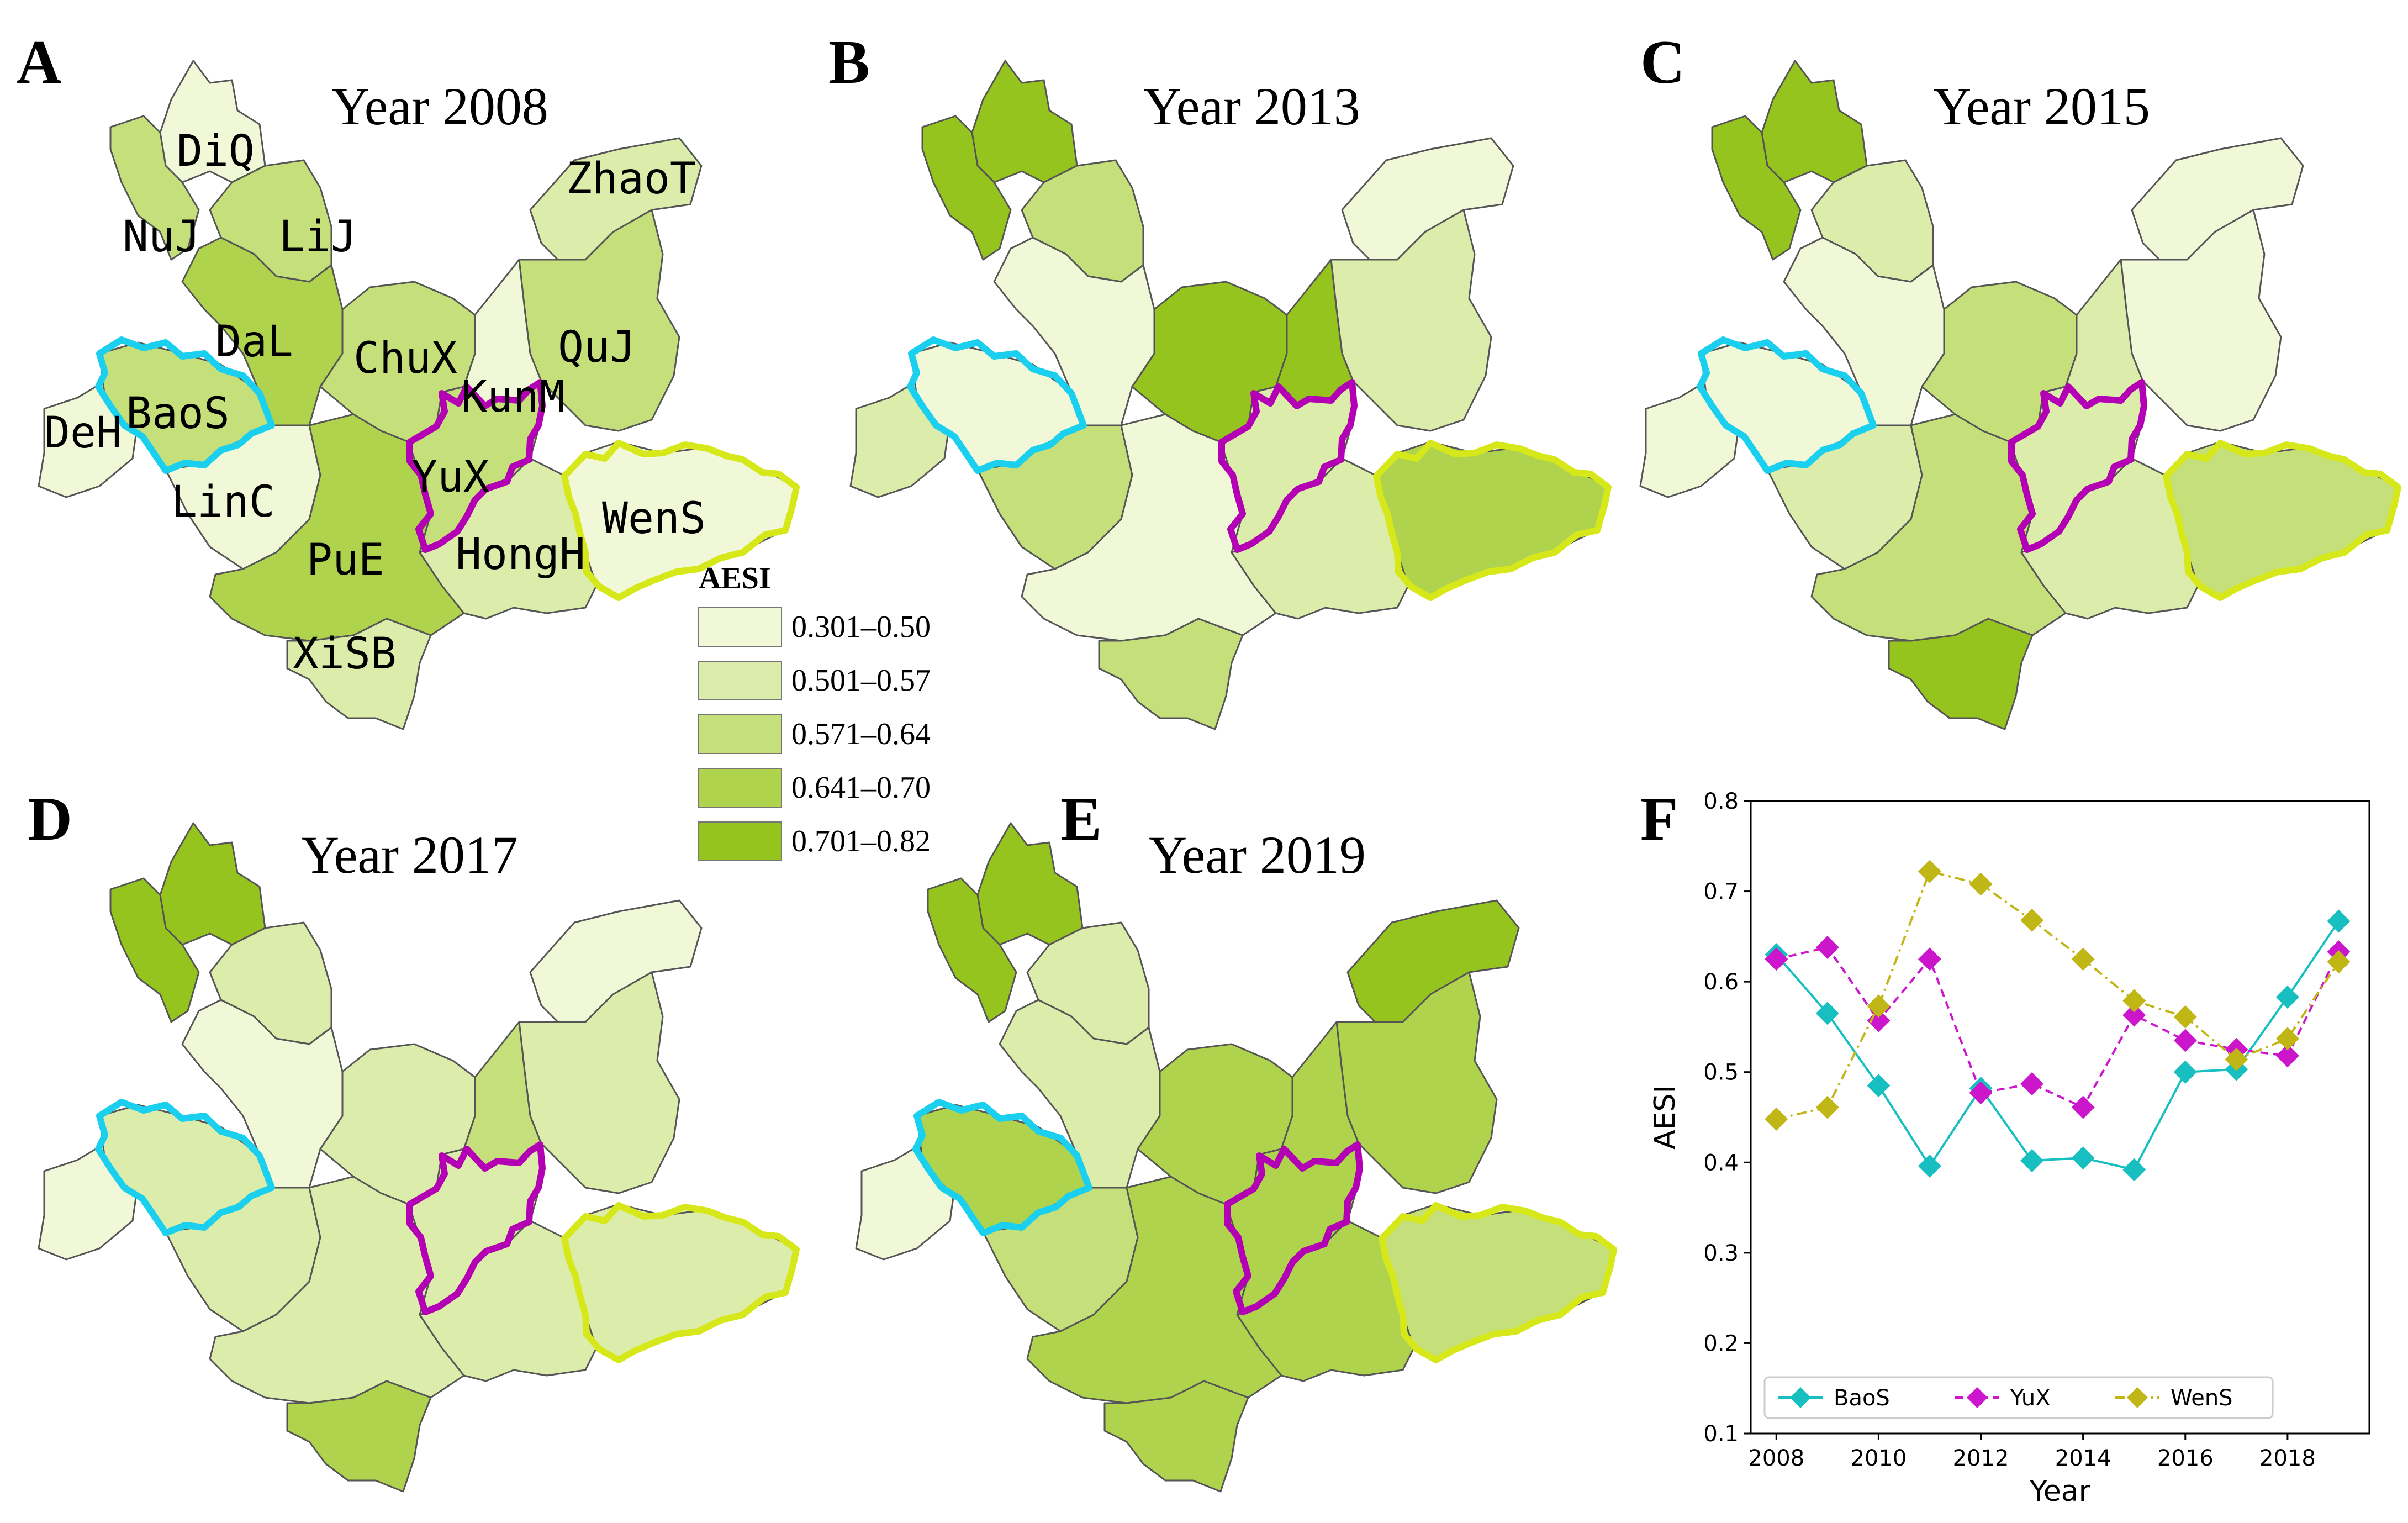 The width and height of the screenshot is (2408, 1523). What do you see at coordinates (2032, 920) in the screenshot?
I see `point-wens-2013` at bounding box center [2032, 920].